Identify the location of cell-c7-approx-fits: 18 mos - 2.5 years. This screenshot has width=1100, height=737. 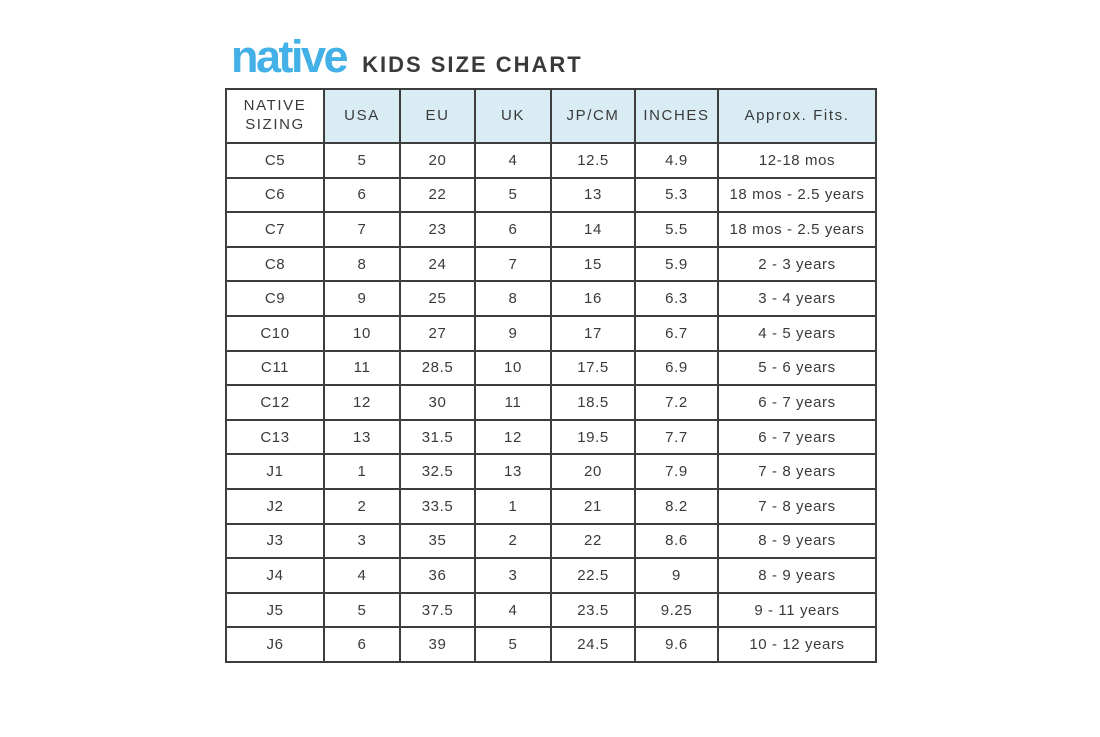
(797, 229).